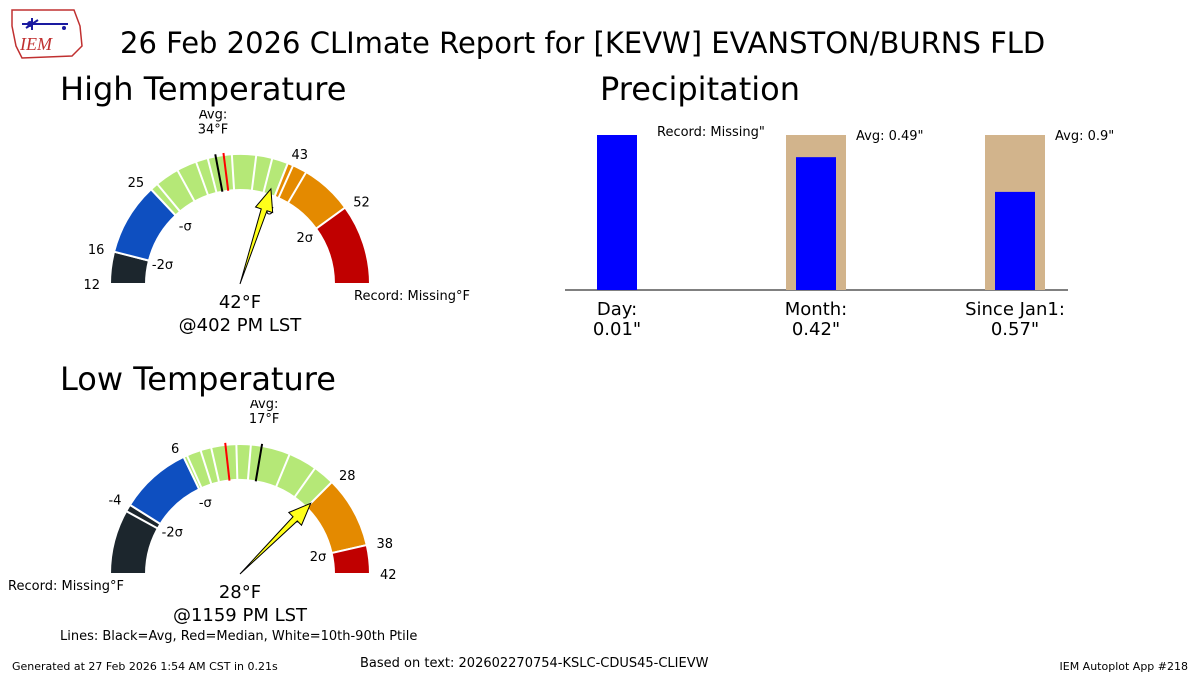 The image size is (1200, 675). What do you see at coordinates (1084, 136) in the screenshot?
I see `bar-annotation: Avg: 0.9"` at bounding box center [1084, 136].